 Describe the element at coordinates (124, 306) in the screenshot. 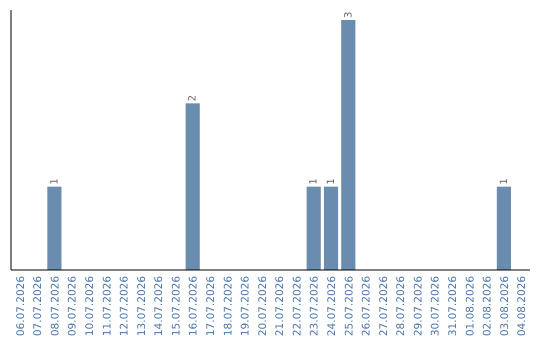

I see `x-tick-label: 12.07.2026` at that location.